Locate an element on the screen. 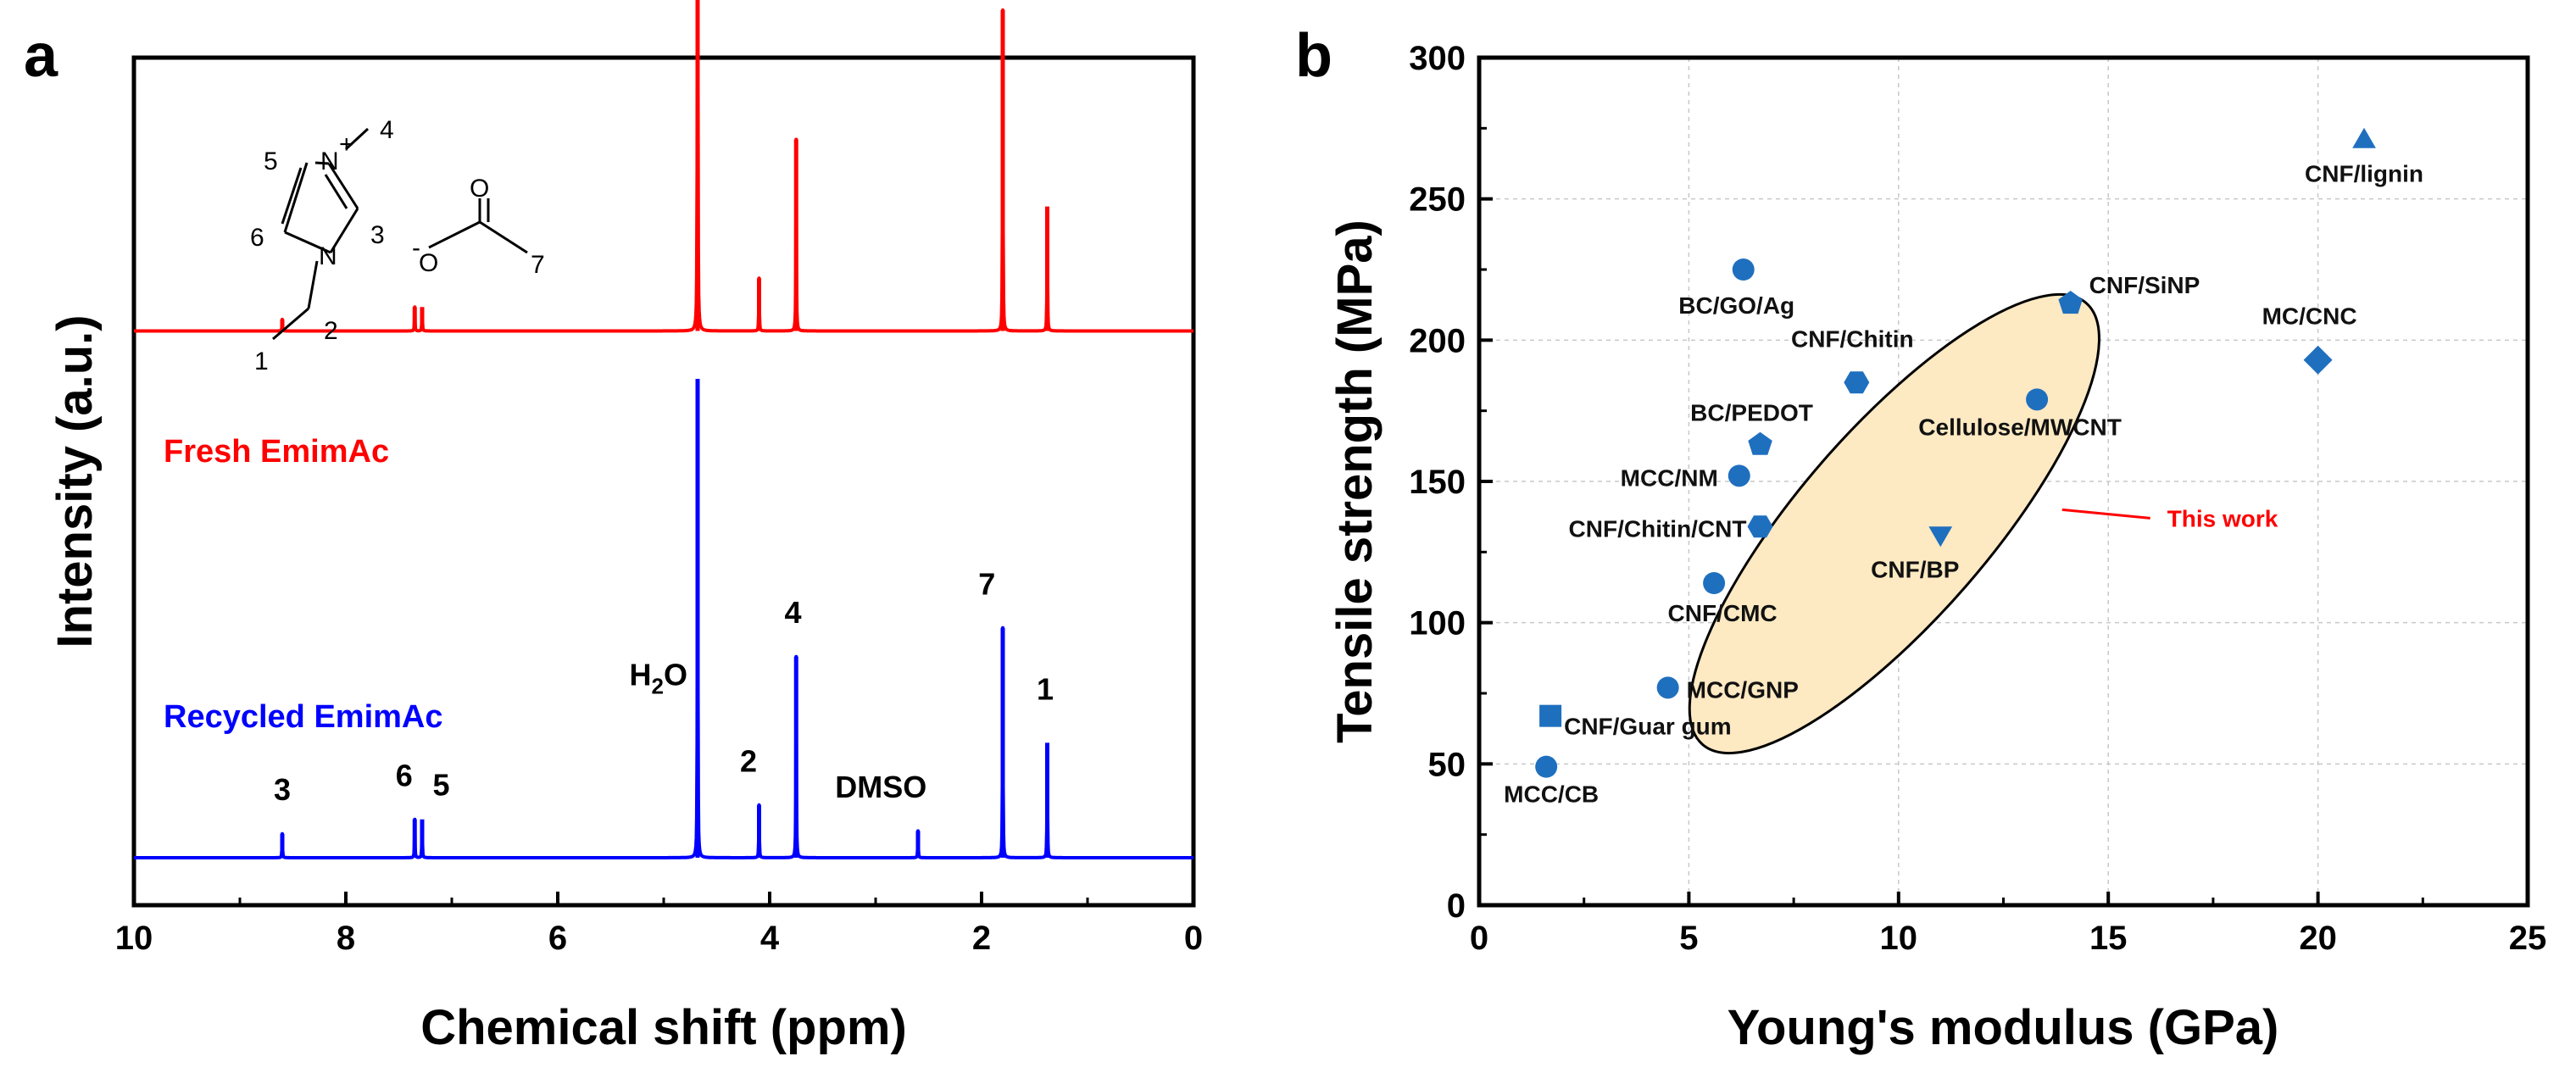 This screenshot has height=1073, width=2576. nmr-peak-label: 2 is located at coordinates (748, 760).